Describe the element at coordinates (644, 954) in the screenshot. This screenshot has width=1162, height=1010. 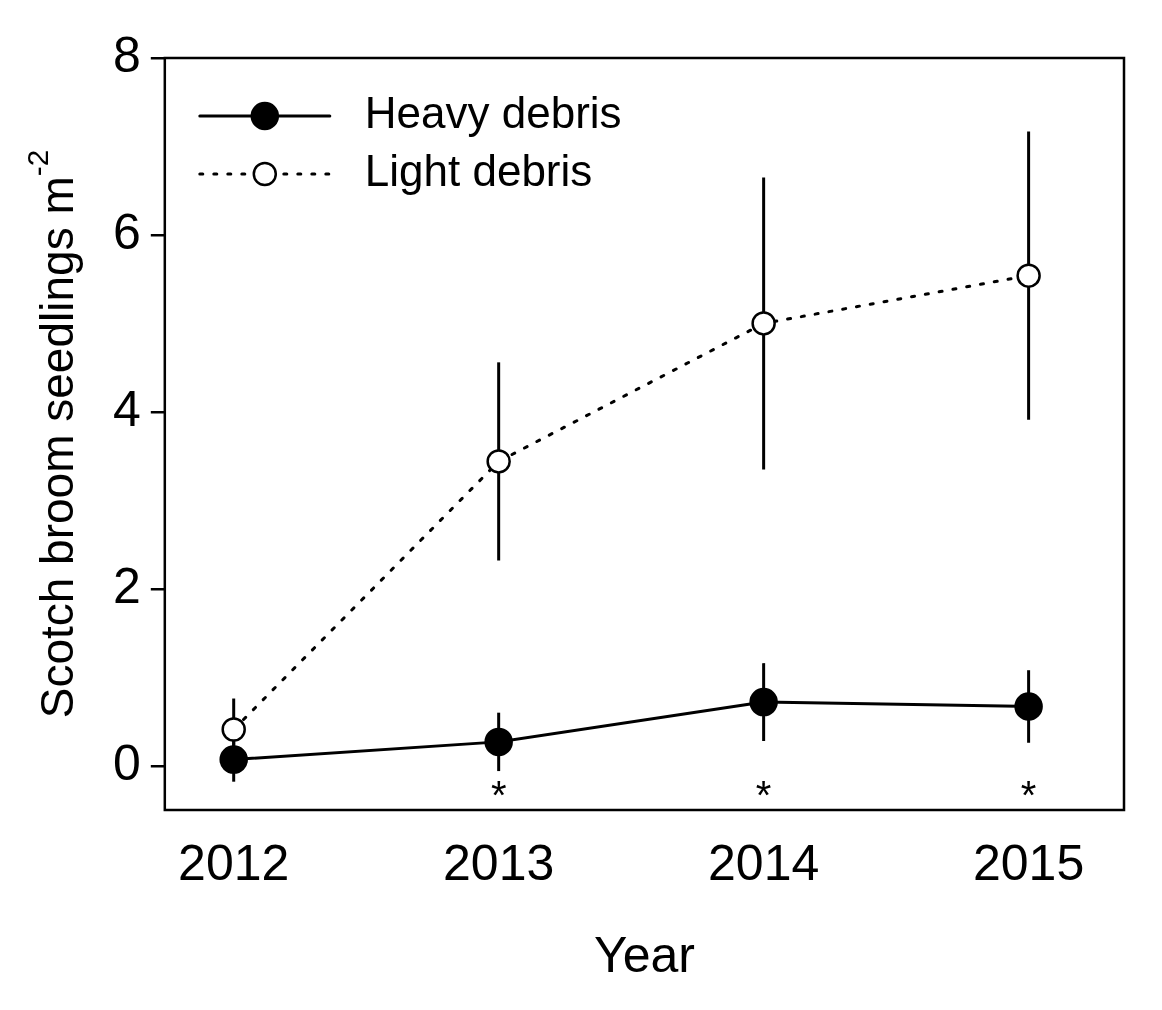
I see `x-axis-title: Year` at that location.